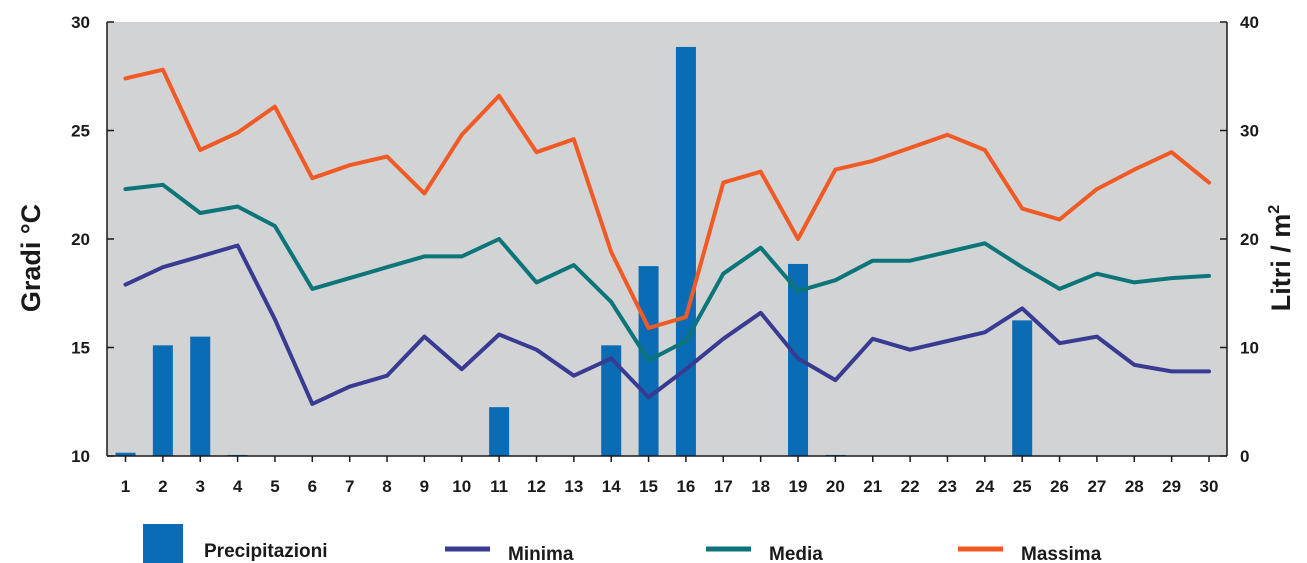 This screenshot has height=563, width=1307. What do you see at coordinates (573, 486) in the screenshot?
I see `x-tick-label: 13` at bounding box center [573, 486].